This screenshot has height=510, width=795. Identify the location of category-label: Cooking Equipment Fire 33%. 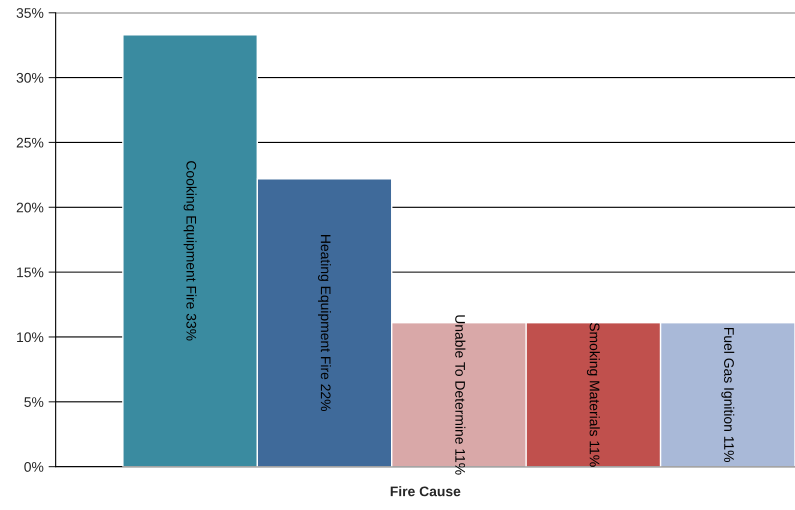
(190, 251).